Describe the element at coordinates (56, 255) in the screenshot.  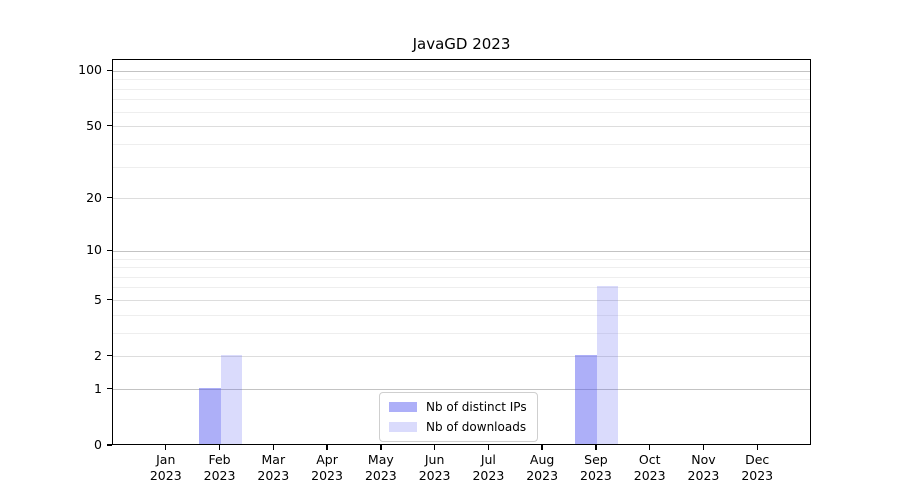
I see `y-axis: 0 1 2 5 10 20 50 100` at that location.